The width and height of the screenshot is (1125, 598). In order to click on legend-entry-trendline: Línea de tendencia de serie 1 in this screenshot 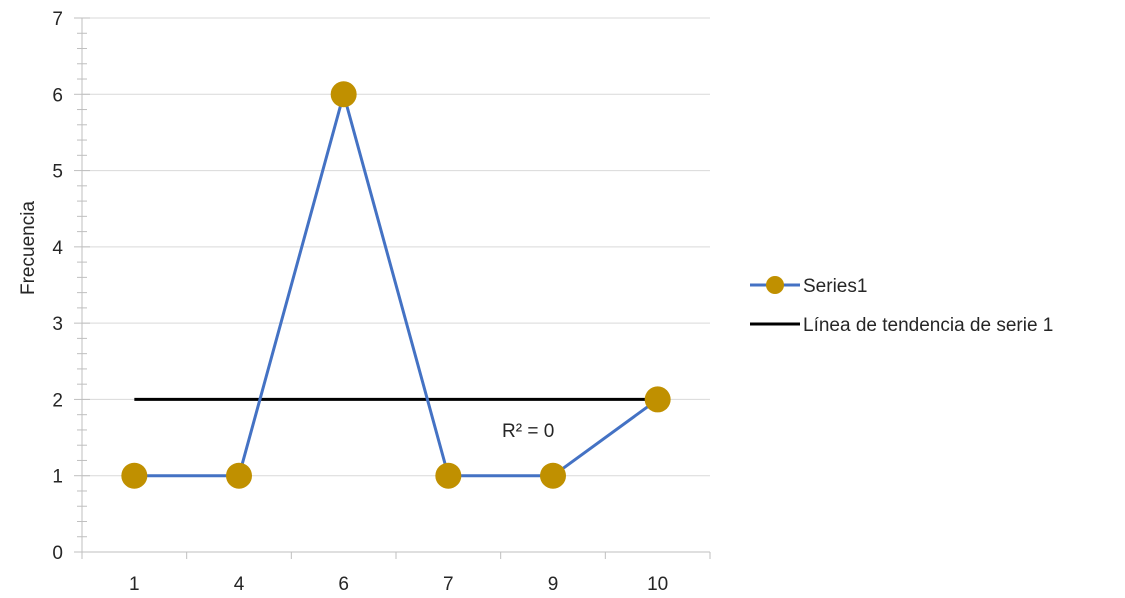, I will do `click(901, 325)`.